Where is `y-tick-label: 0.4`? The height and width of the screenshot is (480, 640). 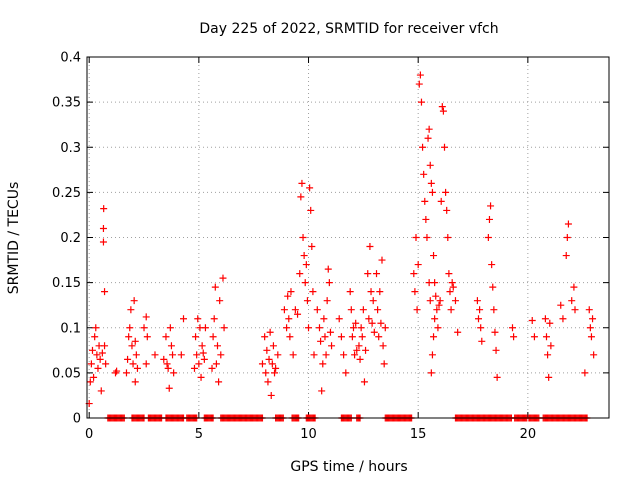
y-tick-label: 0.4 is located at coordinates (70, 58).